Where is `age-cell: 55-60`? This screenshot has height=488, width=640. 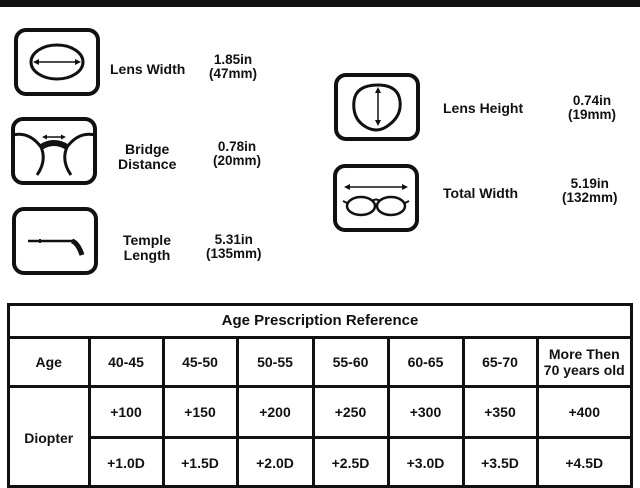 age-cell: 55-60 is located at coordinates (350, 362).